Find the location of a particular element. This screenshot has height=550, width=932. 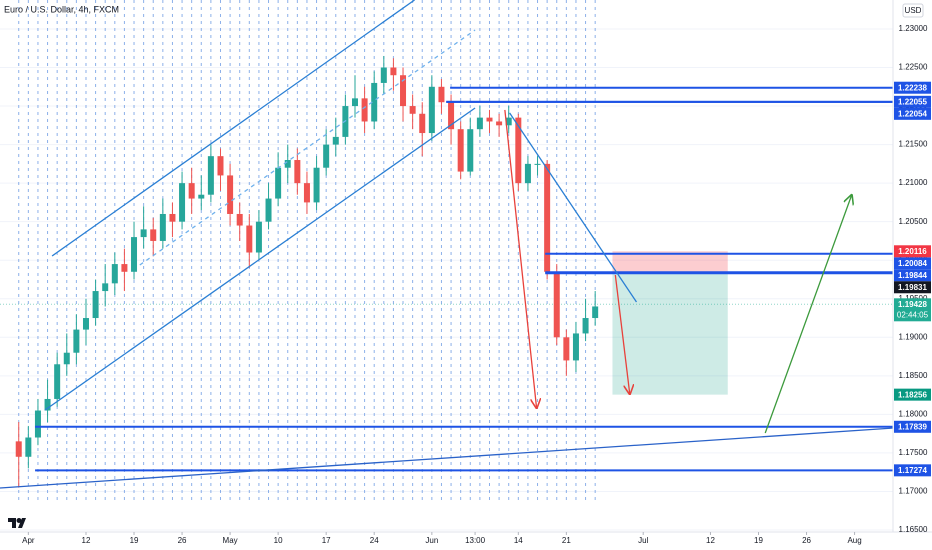

currency-box is located at coordinates (913, 10).